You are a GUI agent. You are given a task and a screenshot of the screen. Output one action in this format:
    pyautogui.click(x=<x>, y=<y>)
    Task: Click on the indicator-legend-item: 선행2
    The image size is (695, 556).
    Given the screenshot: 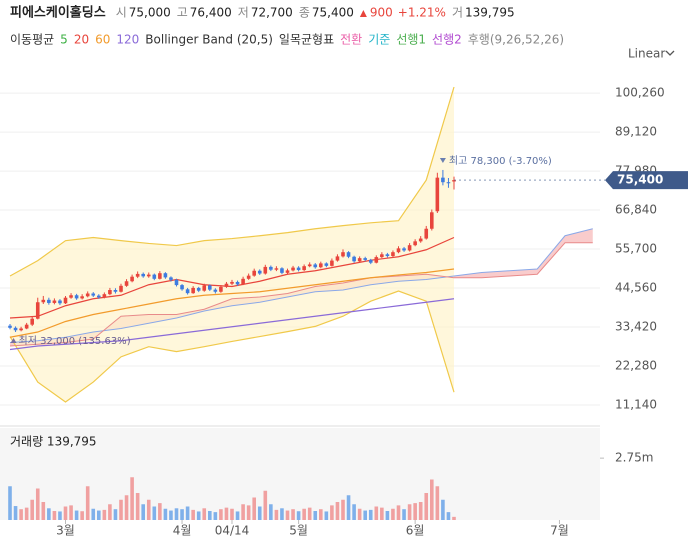 What is the action you would take?
    pyautogui.click(x=447, y=39)
    